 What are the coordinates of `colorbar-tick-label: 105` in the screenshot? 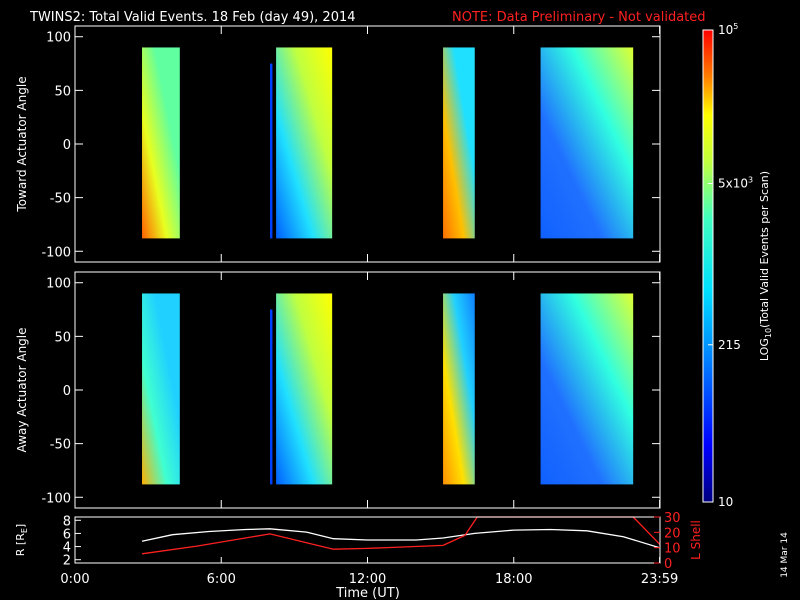 It's located at (728, 29).